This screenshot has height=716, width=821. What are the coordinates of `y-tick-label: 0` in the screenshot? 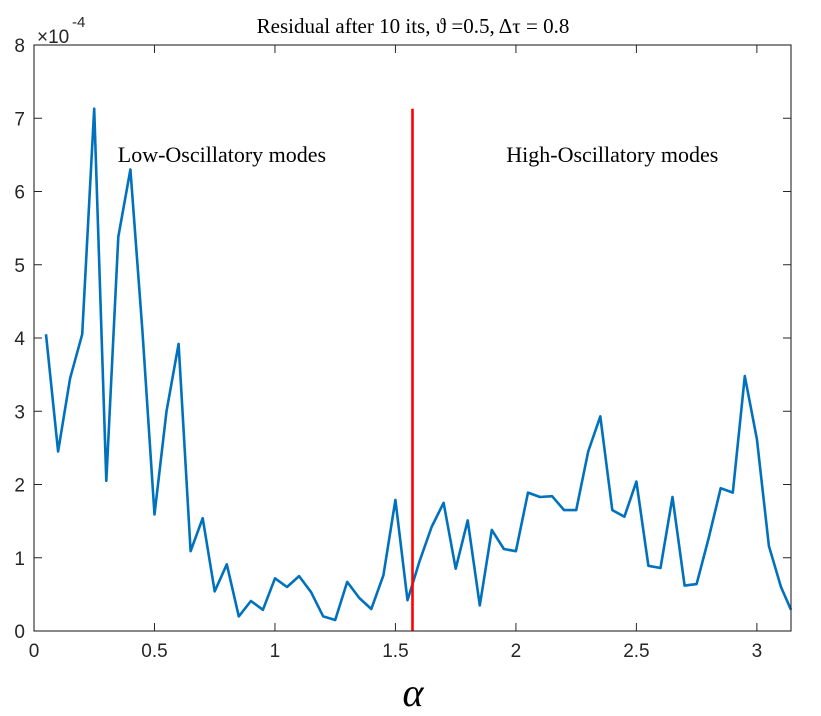 It's located at (19, 632).